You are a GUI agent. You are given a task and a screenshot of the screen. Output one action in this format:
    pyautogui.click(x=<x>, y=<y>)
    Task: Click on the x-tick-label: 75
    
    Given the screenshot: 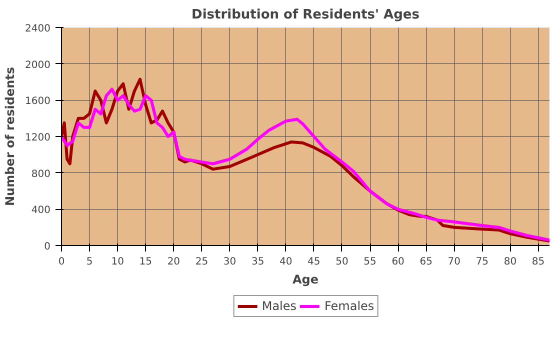 What is the action you would take?
    pyautogui.click(x=482, y=262)
    